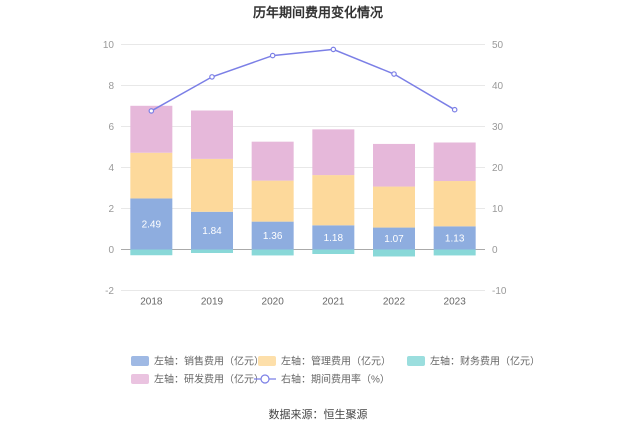  What do you see at coordinates (318, 414) in the screenshot?
I see `data-source: 数据来源：恒生聚源` at bounding box center [318, 414].